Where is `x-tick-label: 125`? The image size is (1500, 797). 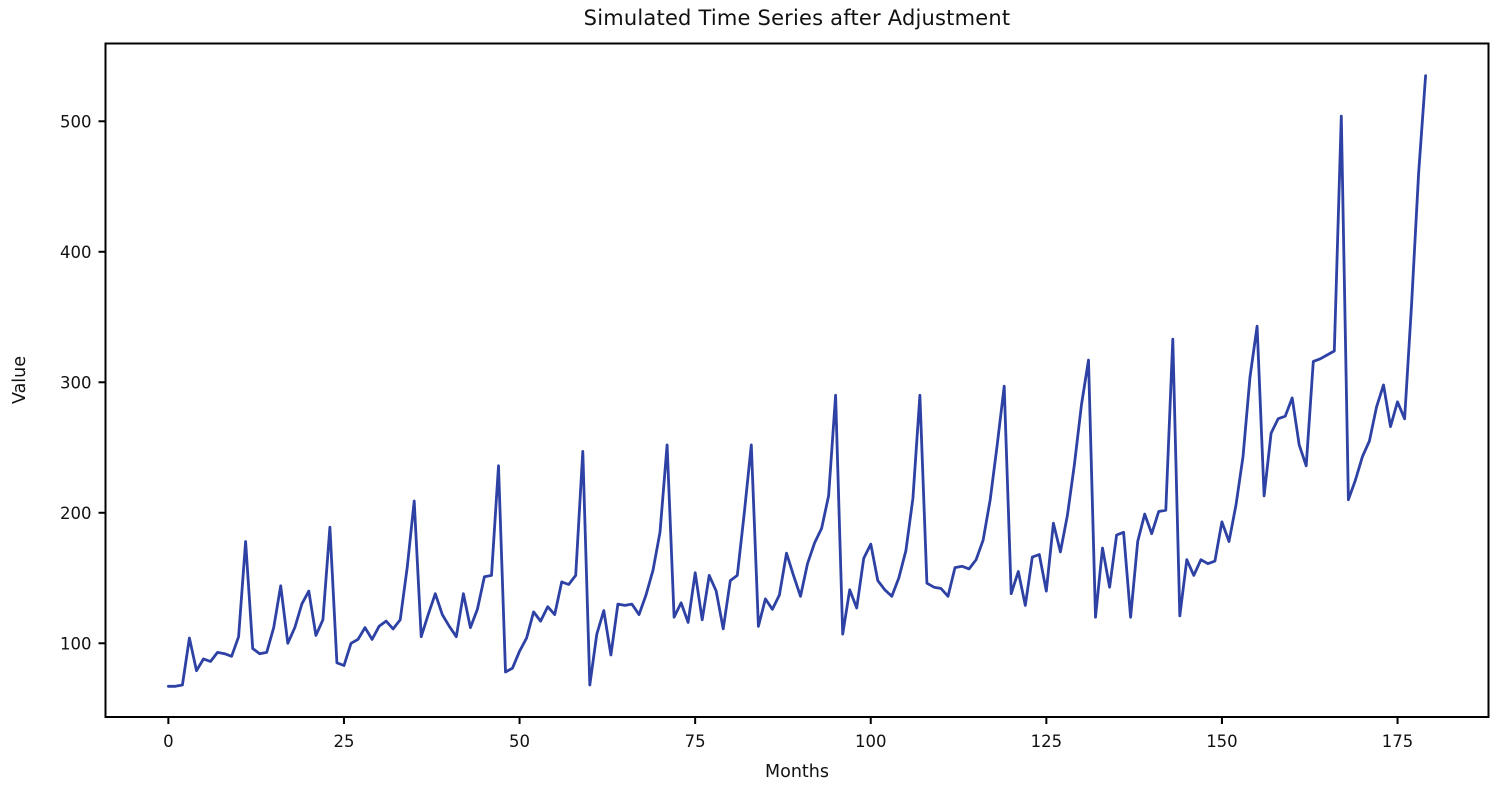 x-tick-label: 125 is located at coordinates (1047, 741).